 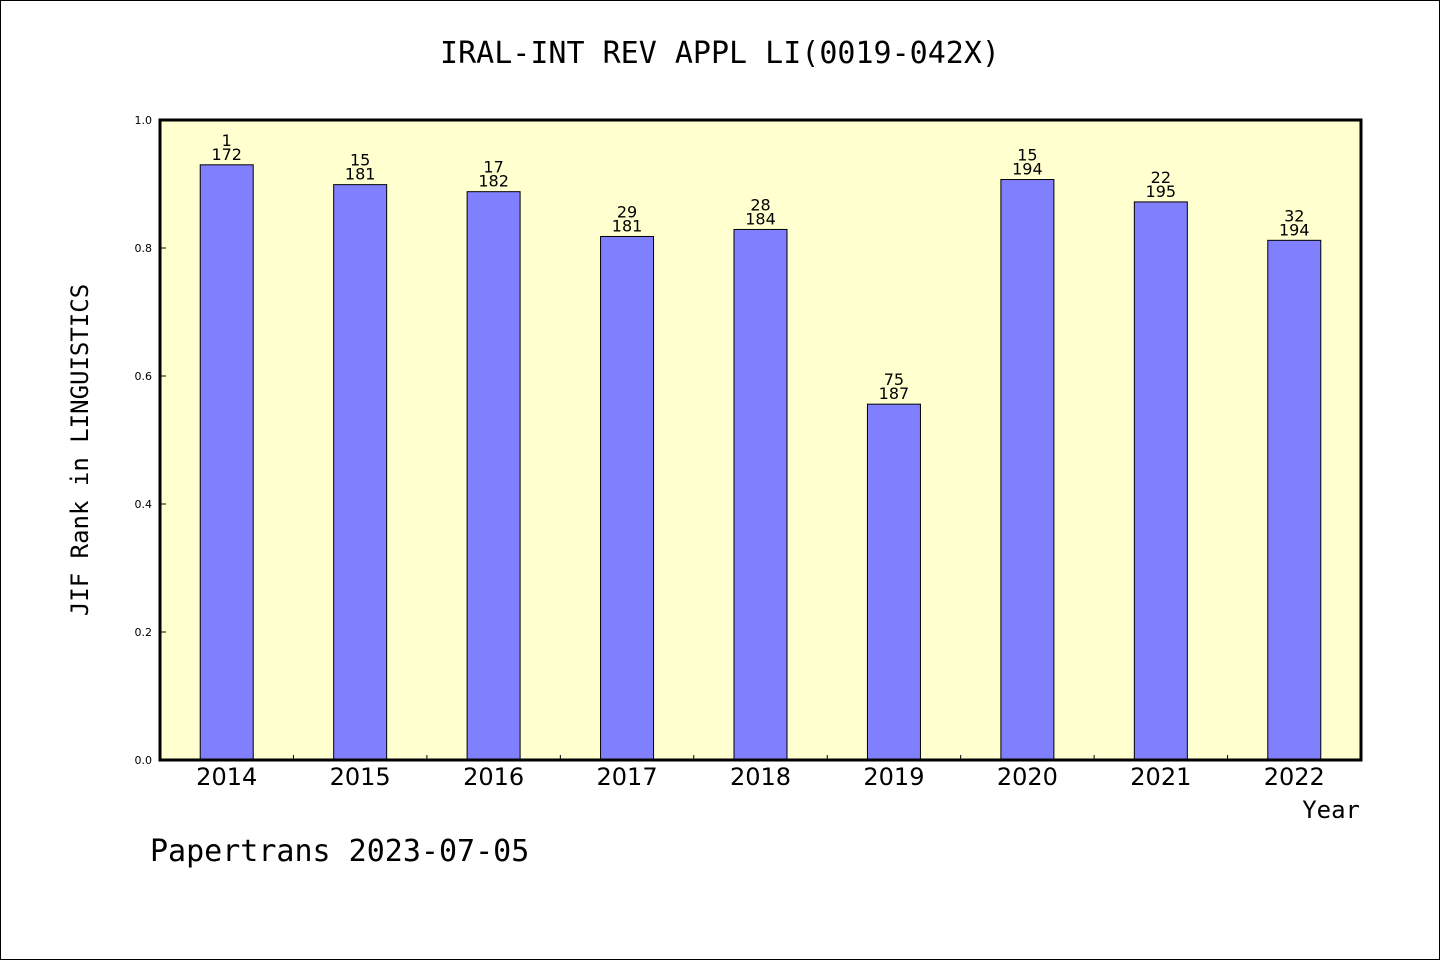 I want to click on bar-rank-label: 75, so click(x=894, y=379).